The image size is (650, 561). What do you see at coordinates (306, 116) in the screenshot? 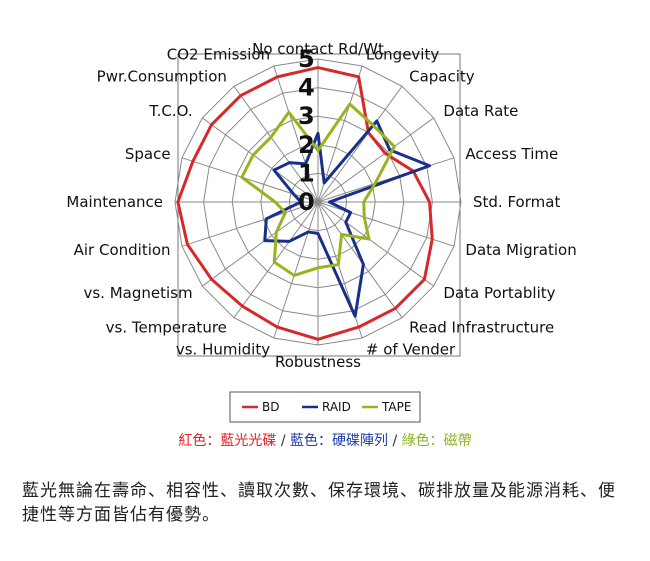
I see `tick-label: 3` at bounding box center [306, 116].